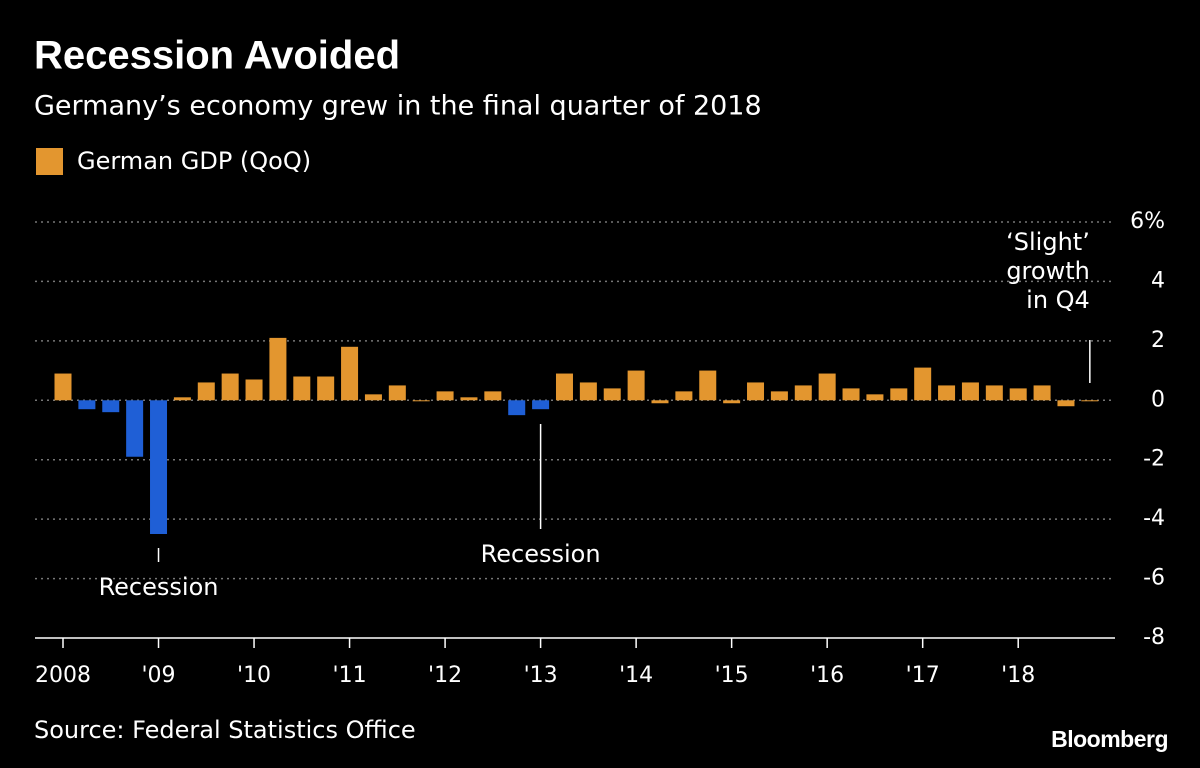 The width and height of the screenshot is (1200, 768). Describe the element at coordinates (1158, 280) in the screenshot. I see `y-tick-label: 4` at that location.